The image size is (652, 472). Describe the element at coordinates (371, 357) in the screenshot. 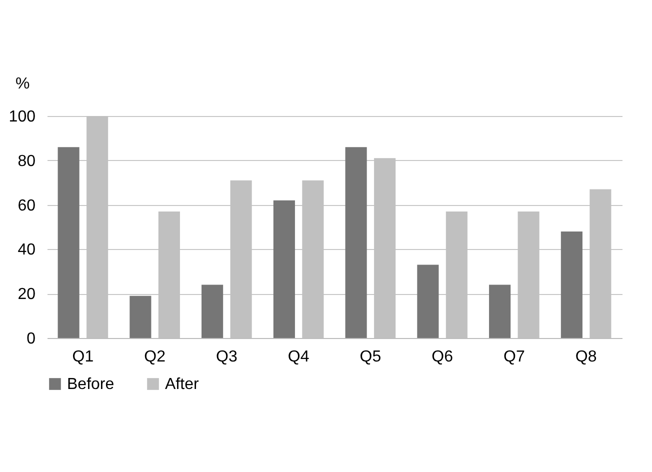

I see `x-tick-label: Q5` at that location.